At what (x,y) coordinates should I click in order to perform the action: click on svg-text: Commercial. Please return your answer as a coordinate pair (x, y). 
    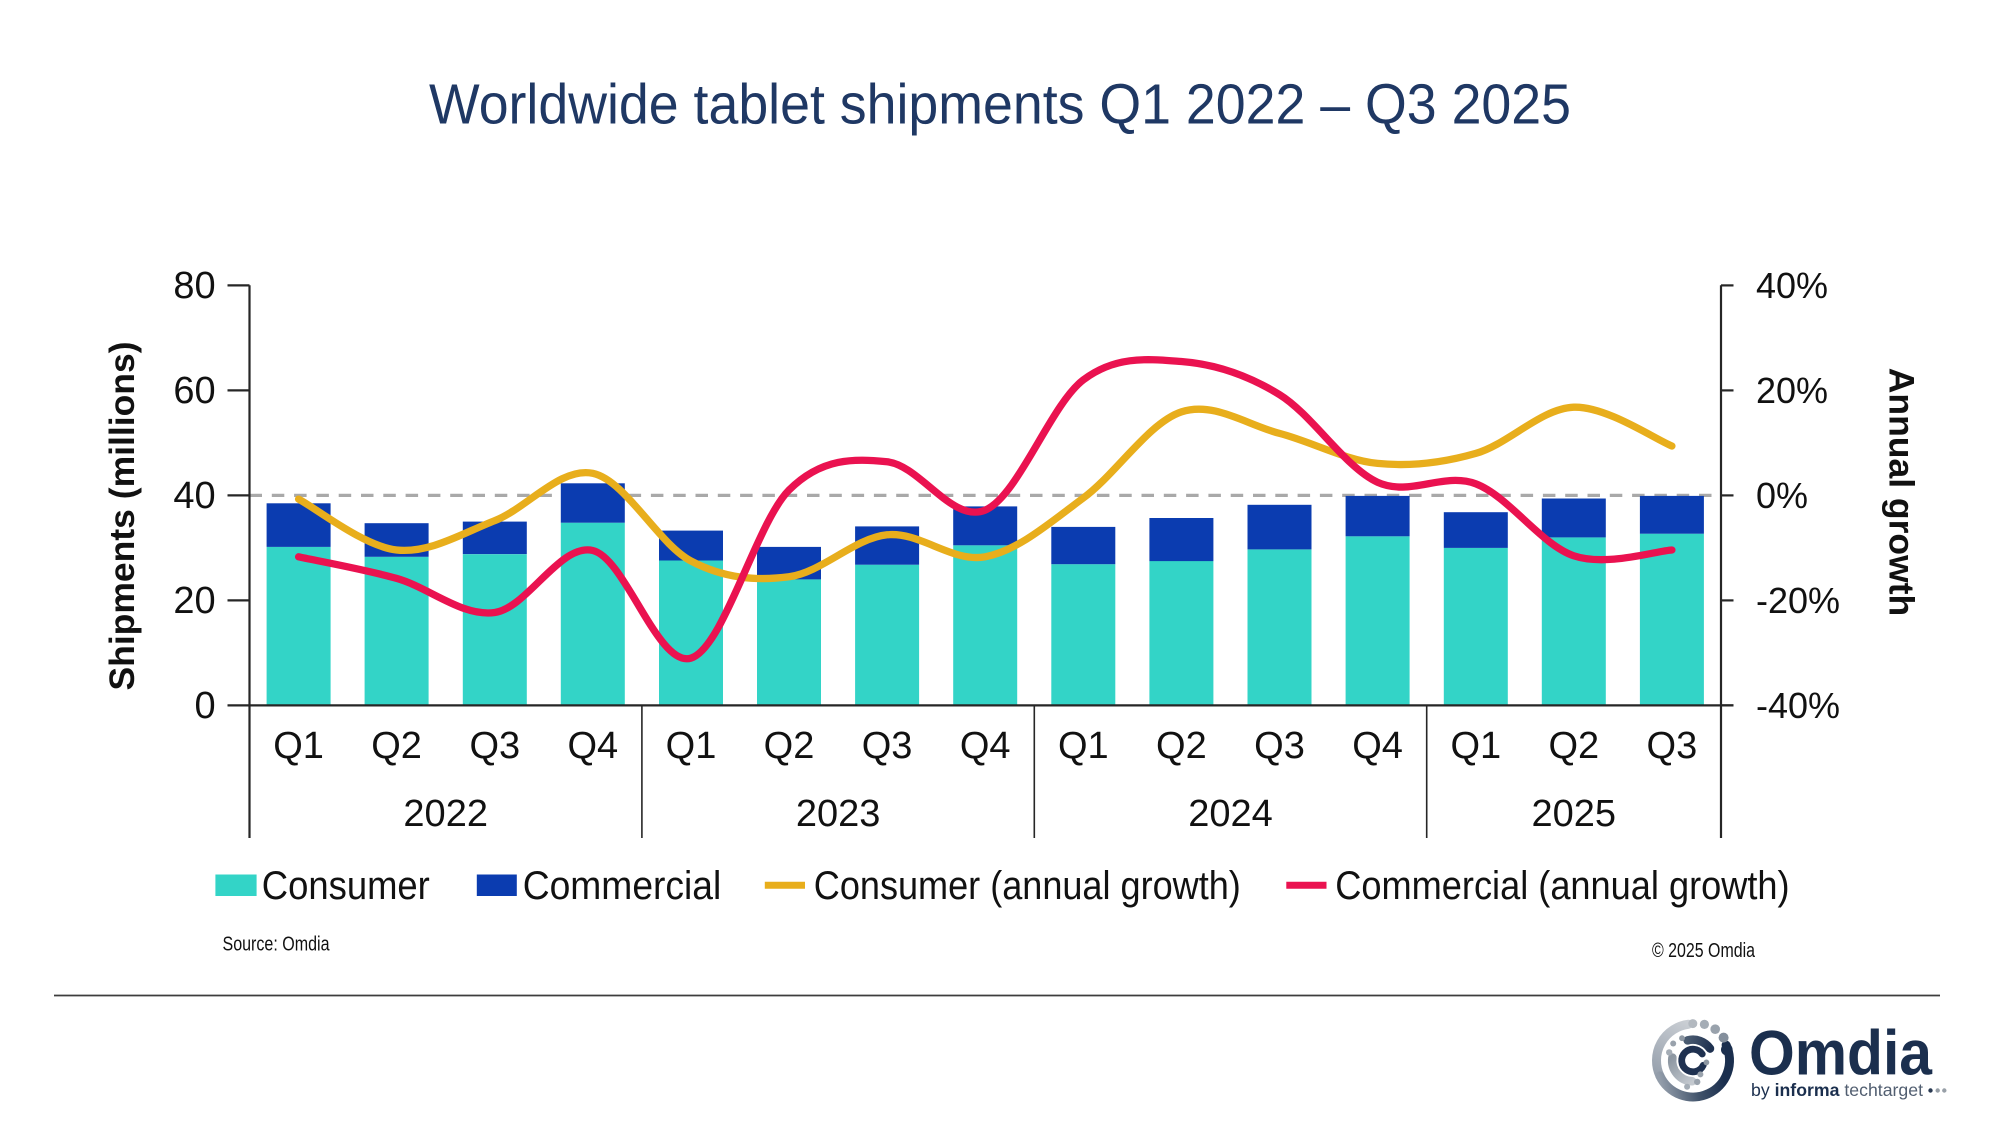
    Looking at the image, I should click on (622, 886).